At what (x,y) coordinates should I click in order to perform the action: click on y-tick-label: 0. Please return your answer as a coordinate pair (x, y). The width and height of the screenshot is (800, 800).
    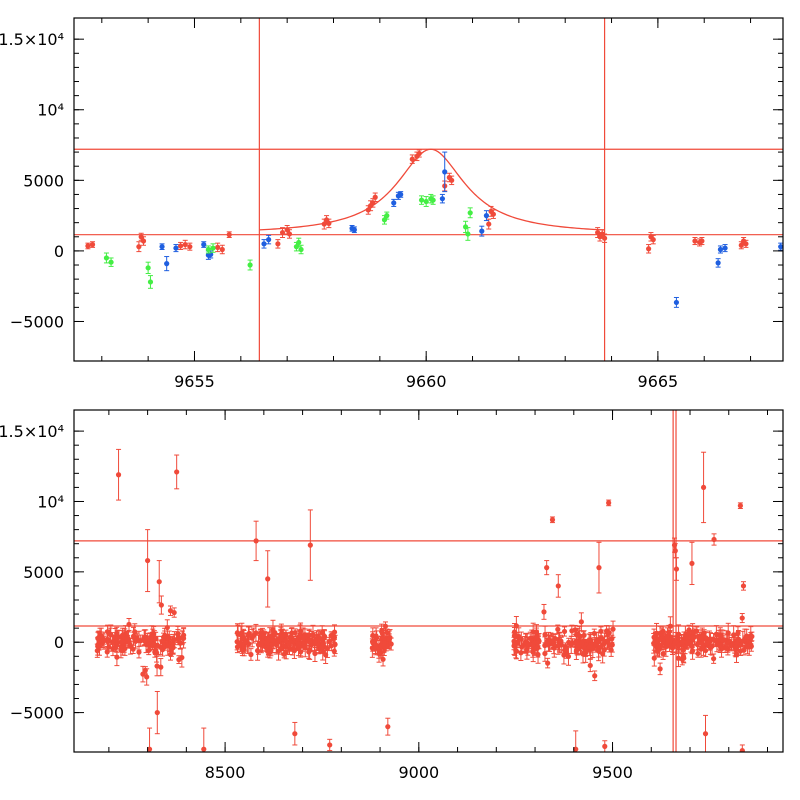
    Looking at the image, I should click on (59, 642).